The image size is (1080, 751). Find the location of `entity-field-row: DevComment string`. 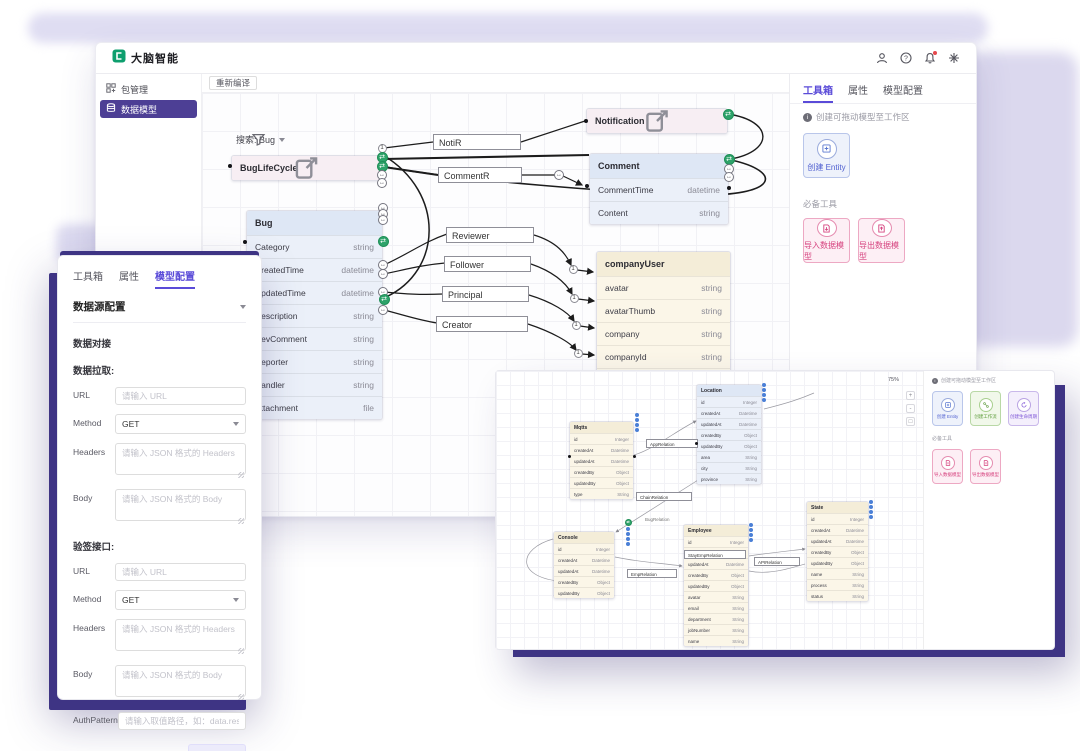

entity-field-row: DevComment string is located at coordinates (314, 338).